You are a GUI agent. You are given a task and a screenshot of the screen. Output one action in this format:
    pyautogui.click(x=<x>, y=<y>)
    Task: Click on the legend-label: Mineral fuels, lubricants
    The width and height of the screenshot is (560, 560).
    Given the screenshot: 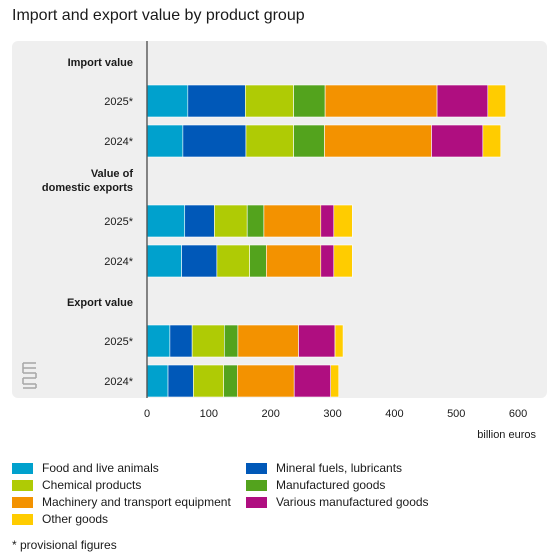 What is the action you would take?
    pyautogui.click(x=339, y=468)
    